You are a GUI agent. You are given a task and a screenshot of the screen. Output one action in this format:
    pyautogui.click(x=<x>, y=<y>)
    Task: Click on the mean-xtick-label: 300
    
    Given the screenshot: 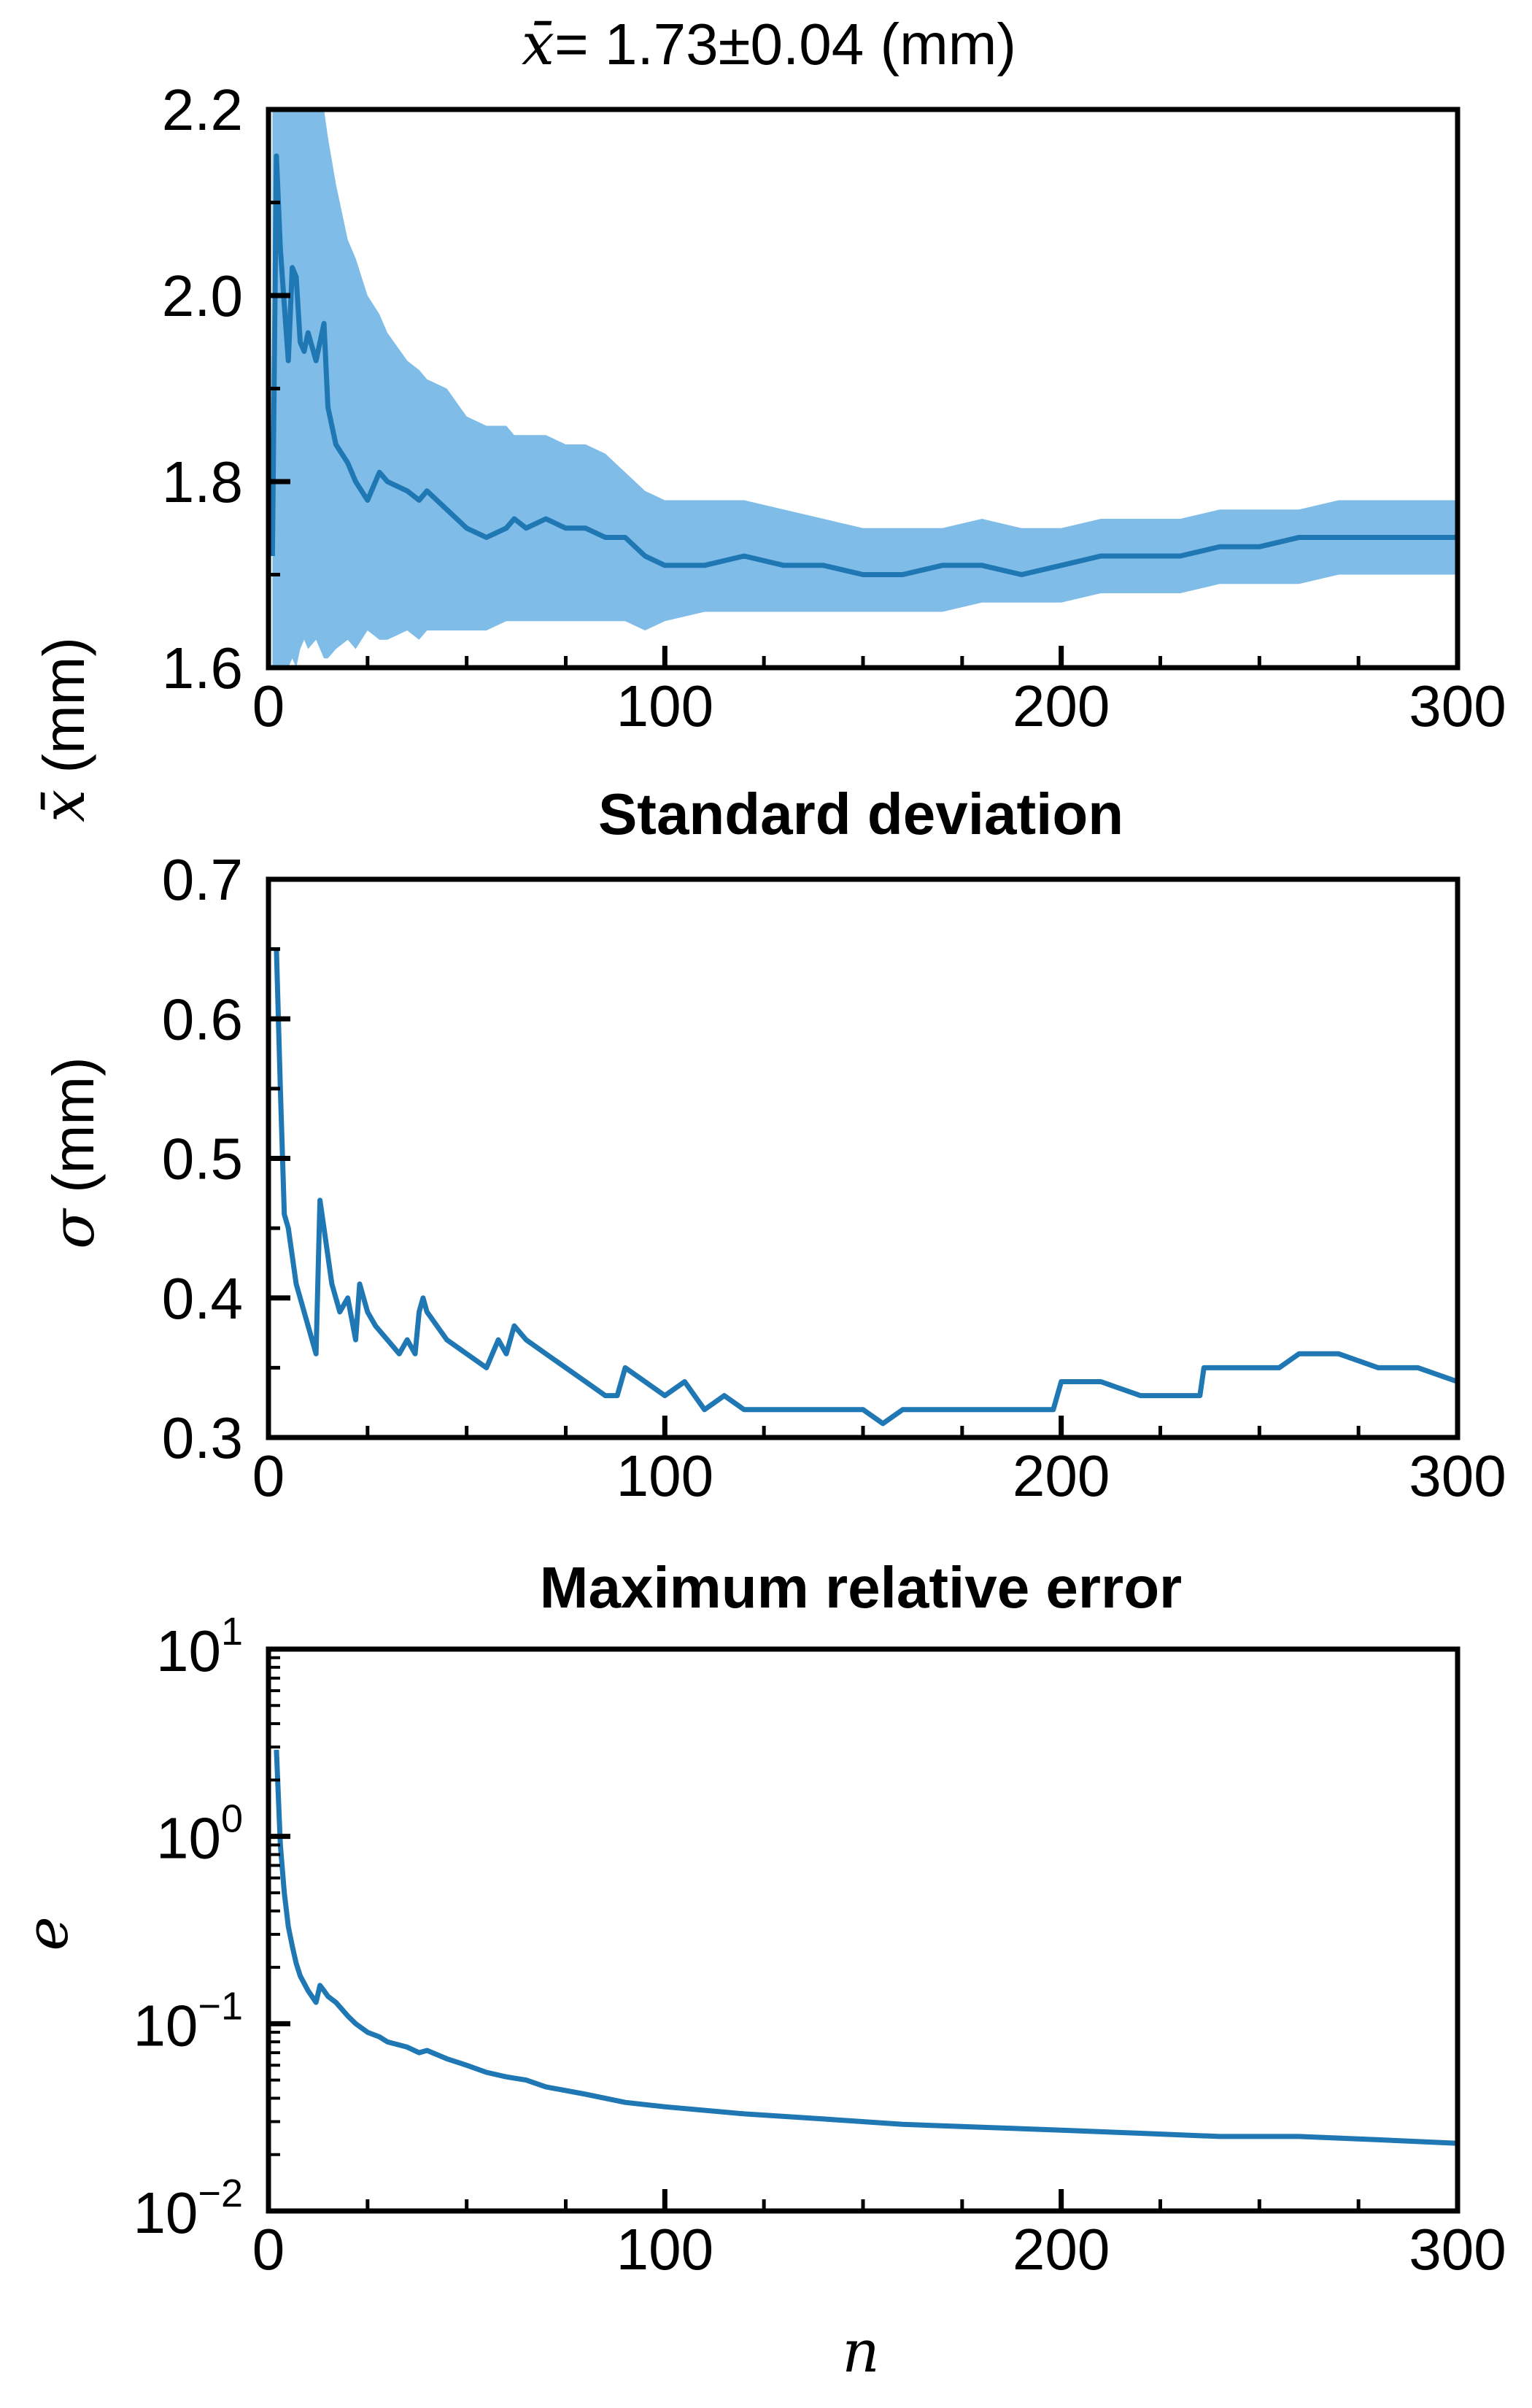 What is the action you would take?
    pyautogui.click(x=1458, y=706)
    